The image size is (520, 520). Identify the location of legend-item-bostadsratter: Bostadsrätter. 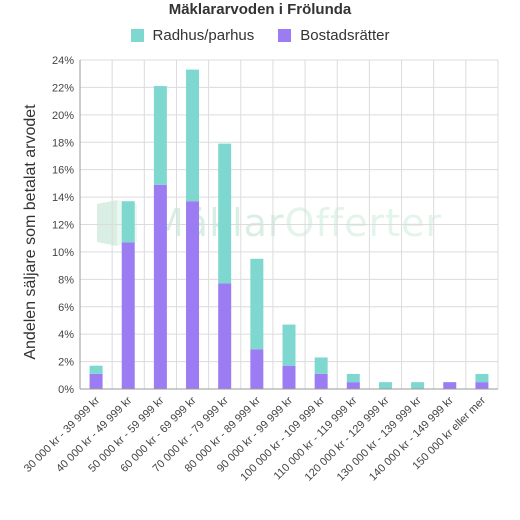
(333, 35).